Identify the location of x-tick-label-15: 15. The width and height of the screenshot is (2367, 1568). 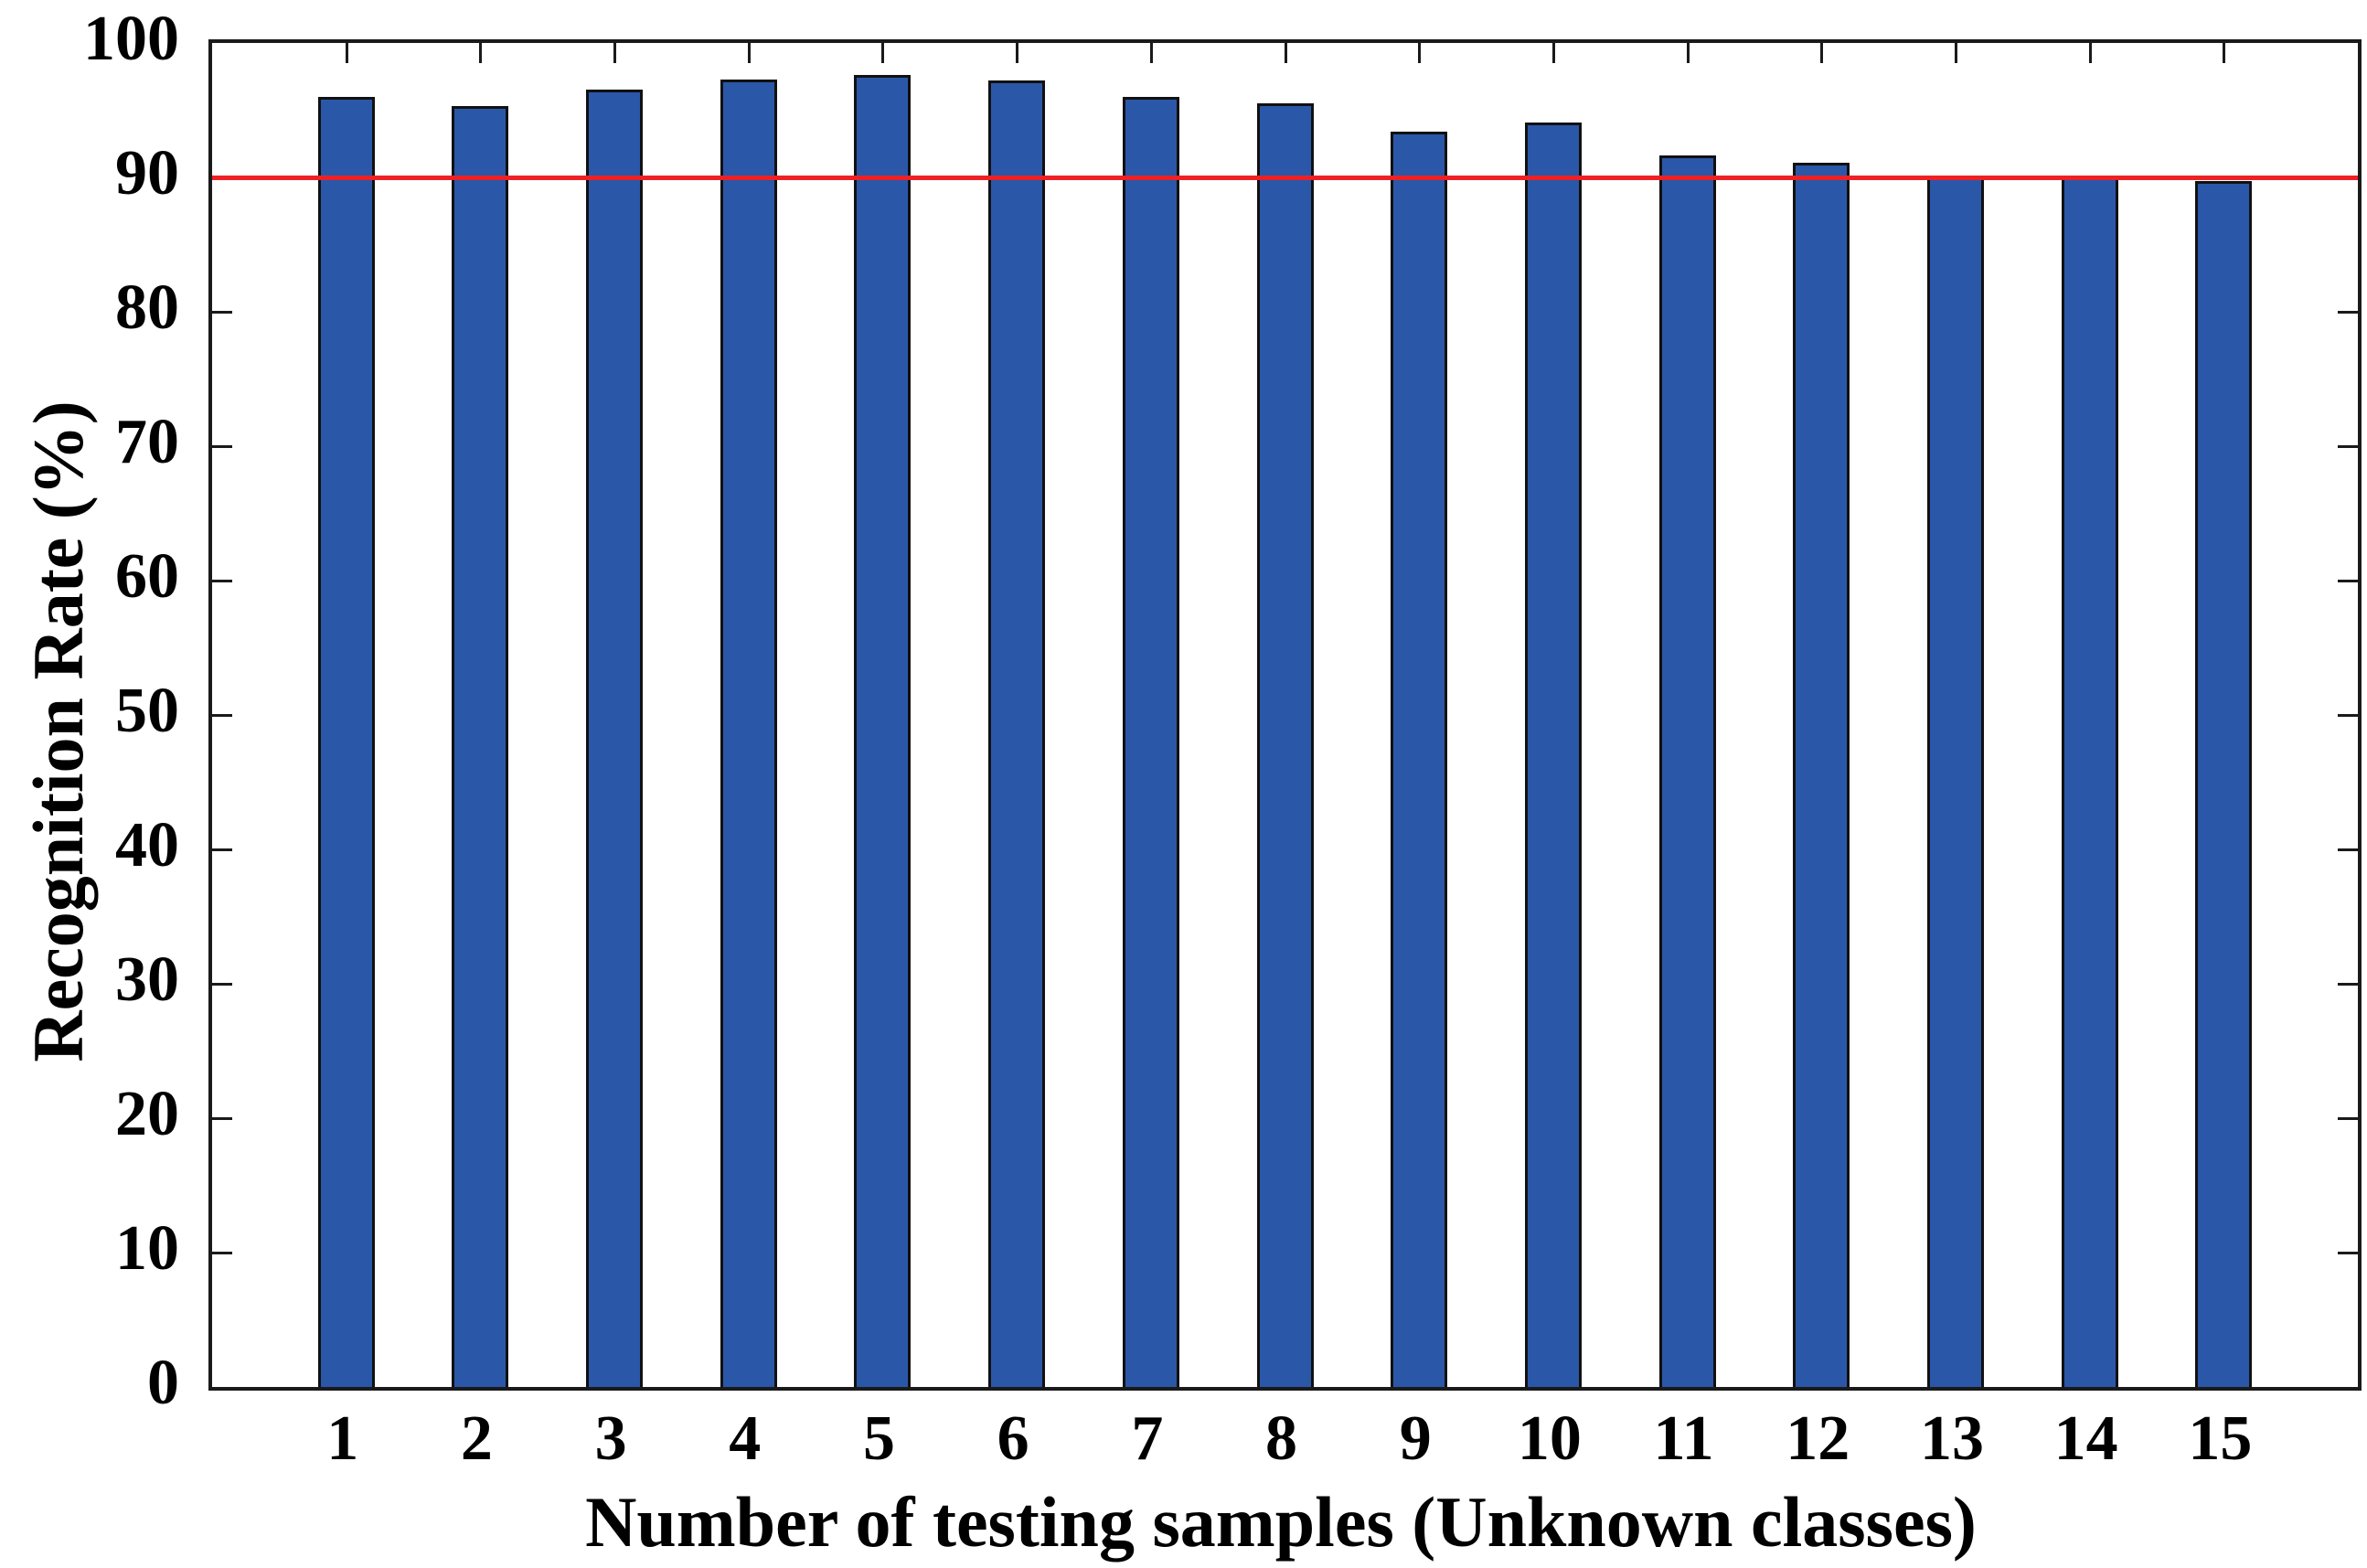
(2220, 1438).